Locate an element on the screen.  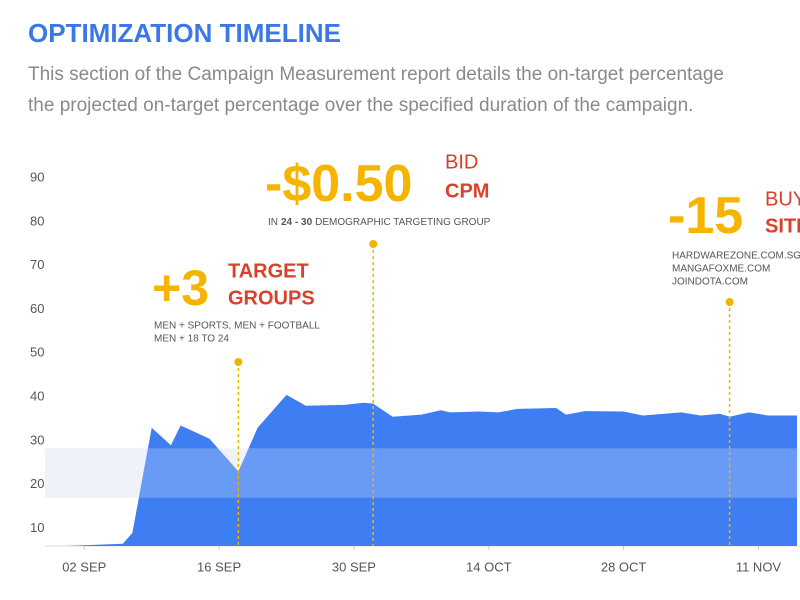
annotation-detail: MEN + 18 TO 24 is located at coordinates (191, 339).